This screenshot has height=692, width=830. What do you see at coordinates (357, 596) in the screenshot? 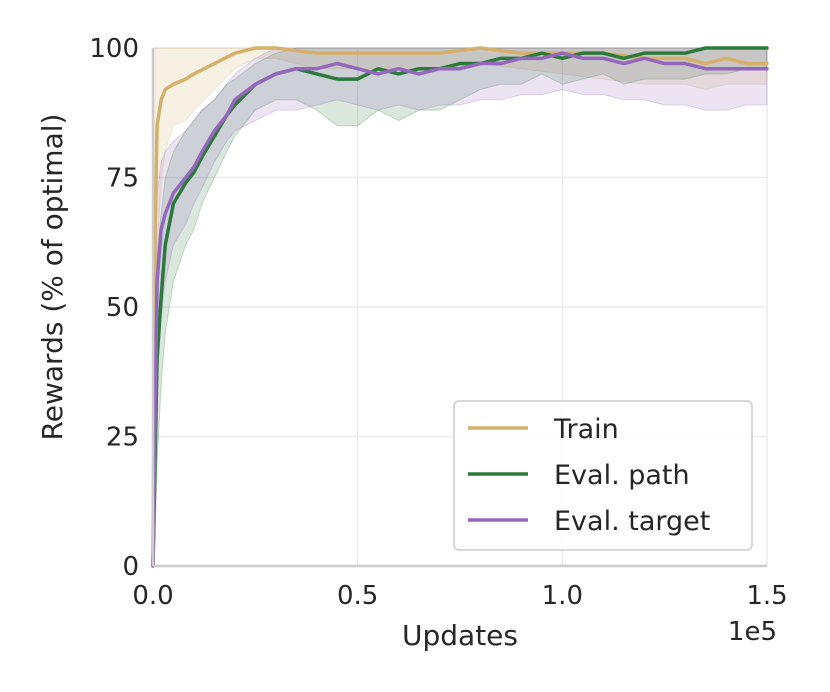
I see `x-tick-label: 0.5` at bounding box center [357, 596].